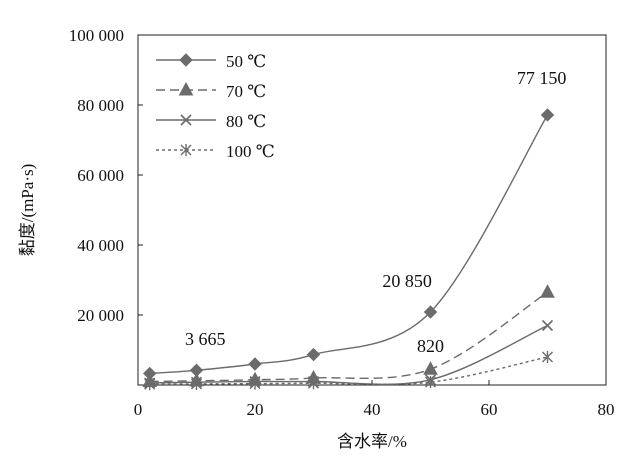  Describe the element at coordinates (211, 61) in the screenshot. I see `legend-item: 50 ℃` at that location.